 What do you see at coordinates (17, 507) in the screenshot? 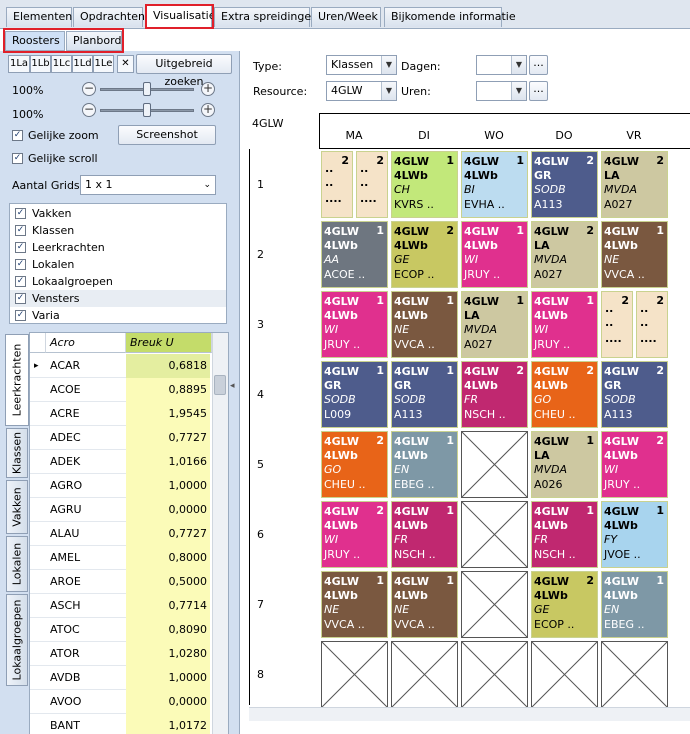
I see `vtab-vakken: Vakken` at bounding box center [17, 507].